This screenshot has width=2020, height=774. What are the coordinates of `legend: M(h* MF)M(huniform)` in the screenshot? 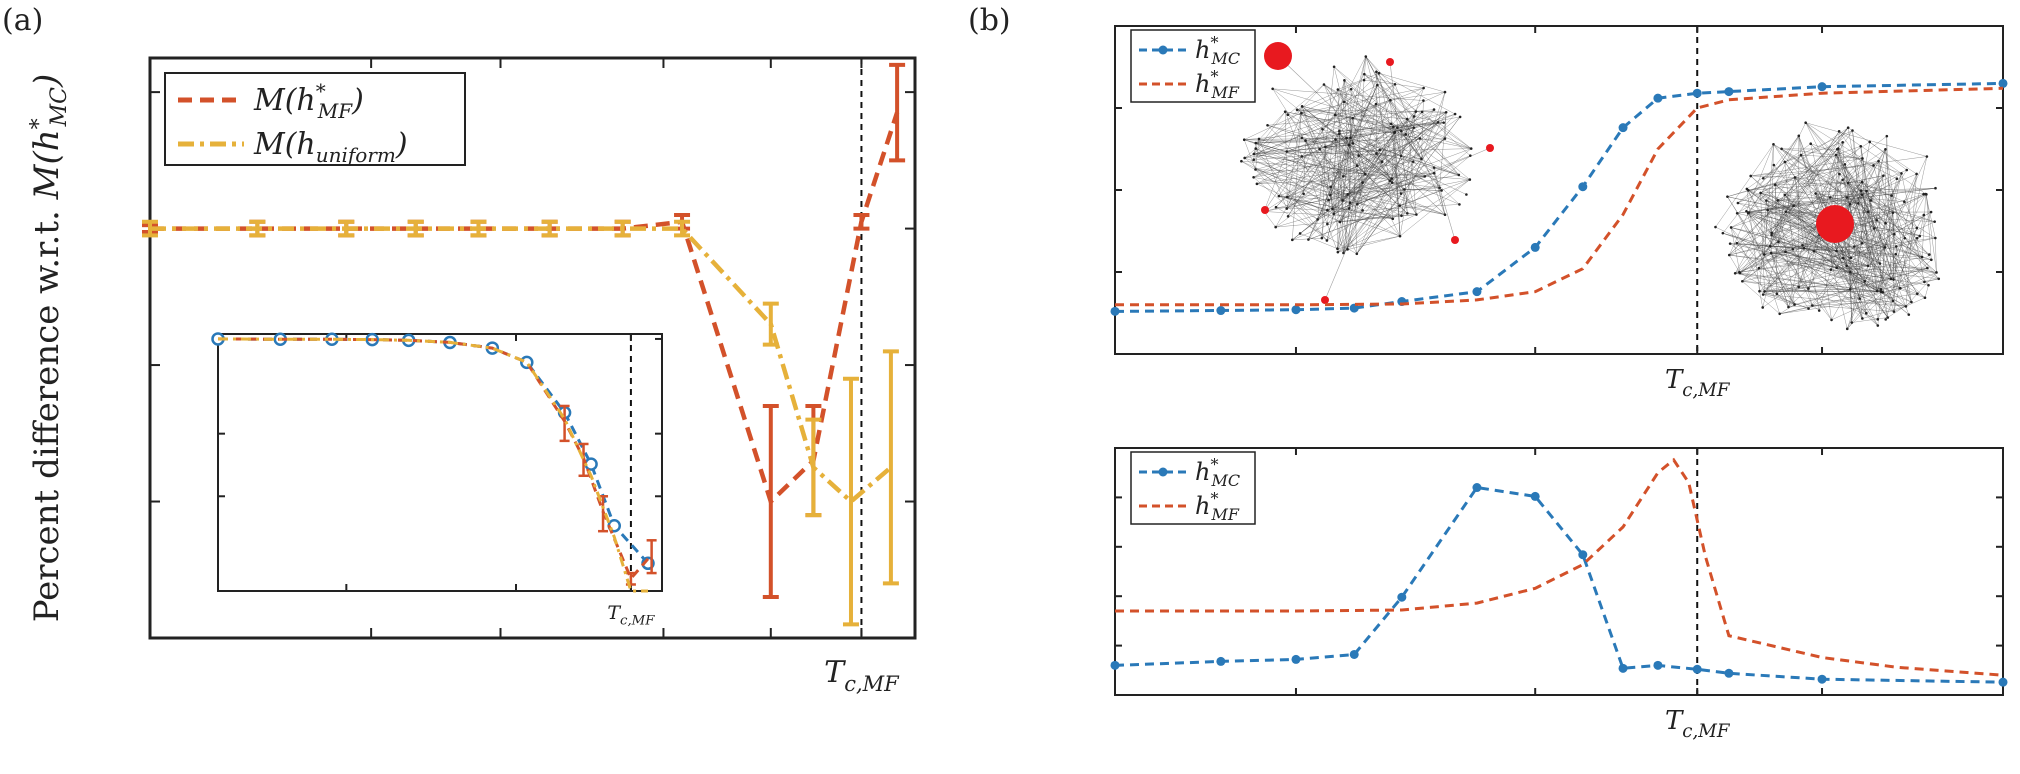 It's located at (315, 119).